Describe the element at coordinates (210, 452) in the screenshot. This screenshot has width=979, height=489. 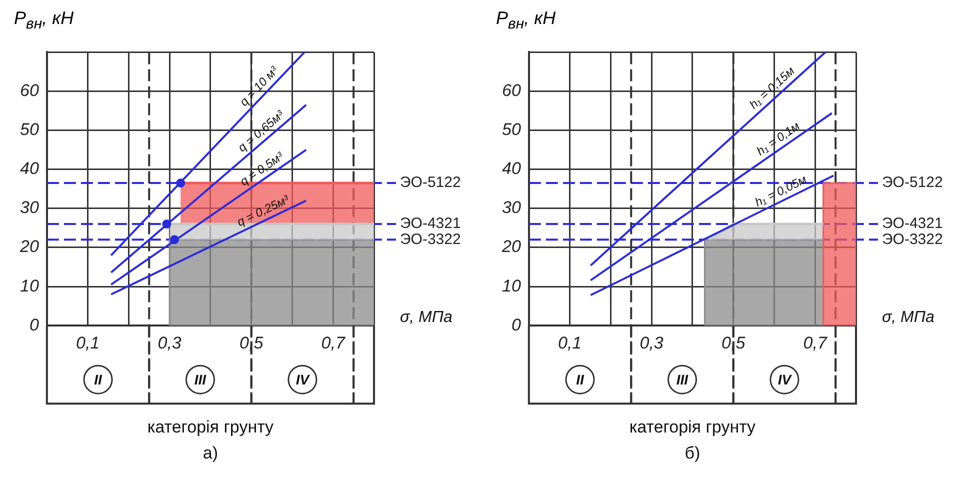
I see `text: а)` at that location.